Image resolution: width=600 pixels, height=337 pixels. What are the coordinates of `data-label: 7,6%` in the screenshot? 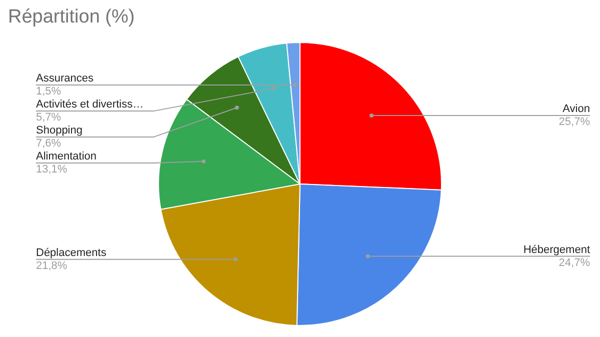 It's located at (49, 144).